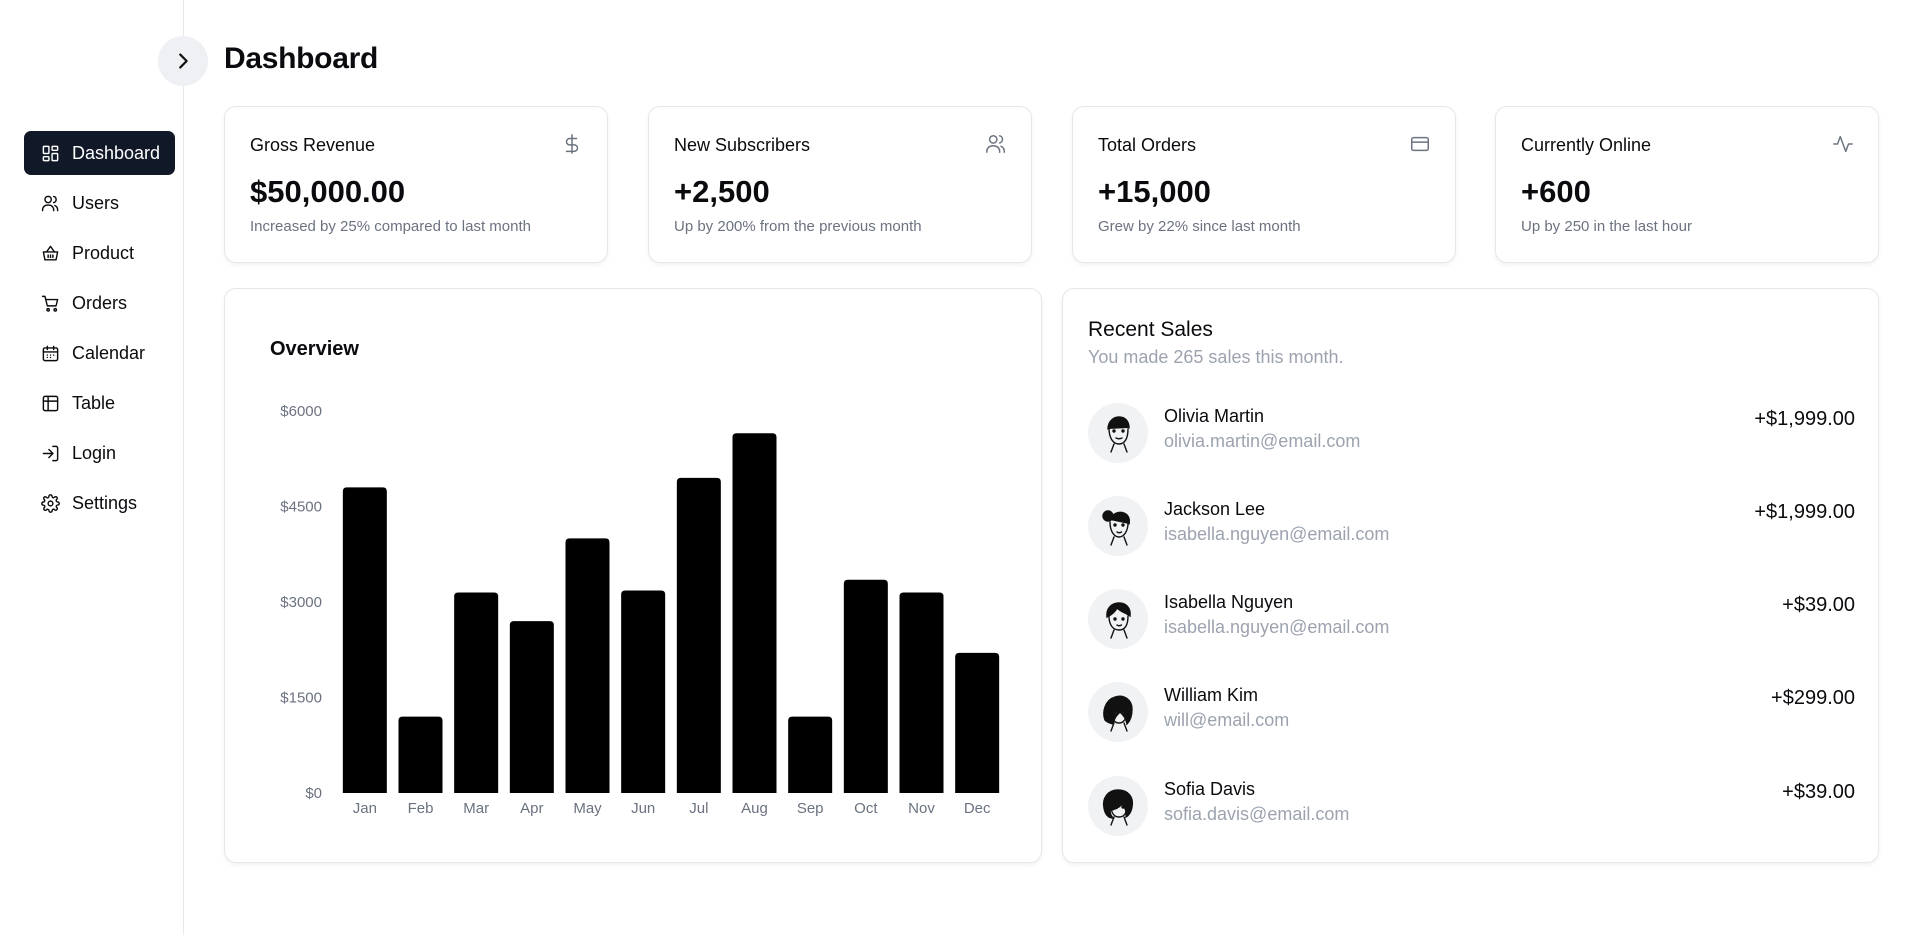 This screenshot has height=935, width=1918. Describe the element at coordinates (531, 808) in the screenshot. I see `x-tick-label: Apr` at that location.